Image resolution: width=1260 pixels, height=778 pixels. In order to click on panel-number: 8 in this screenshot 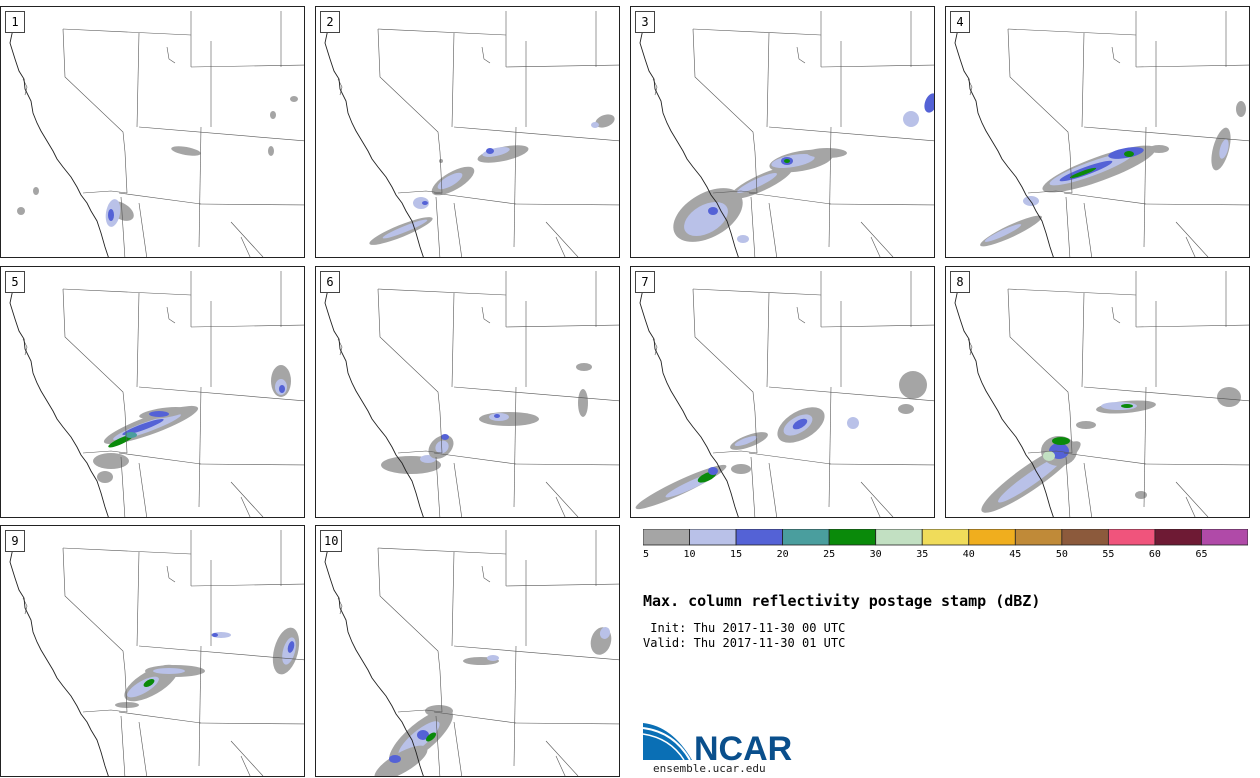, I will do `click(960, 282)`.